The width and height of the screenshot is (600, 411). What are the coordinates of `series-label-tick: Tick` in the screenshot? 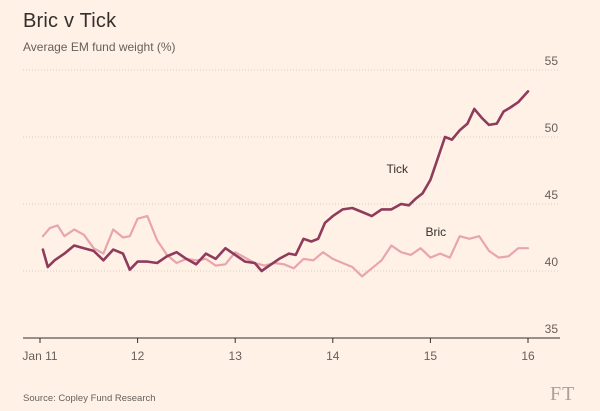 It's located at (397, 169).